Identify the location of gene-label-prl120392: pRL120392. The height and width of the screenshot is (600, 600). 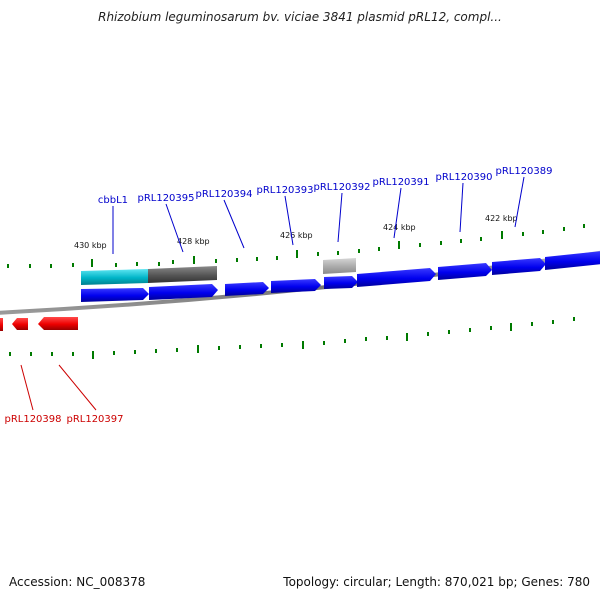
(341, 187).